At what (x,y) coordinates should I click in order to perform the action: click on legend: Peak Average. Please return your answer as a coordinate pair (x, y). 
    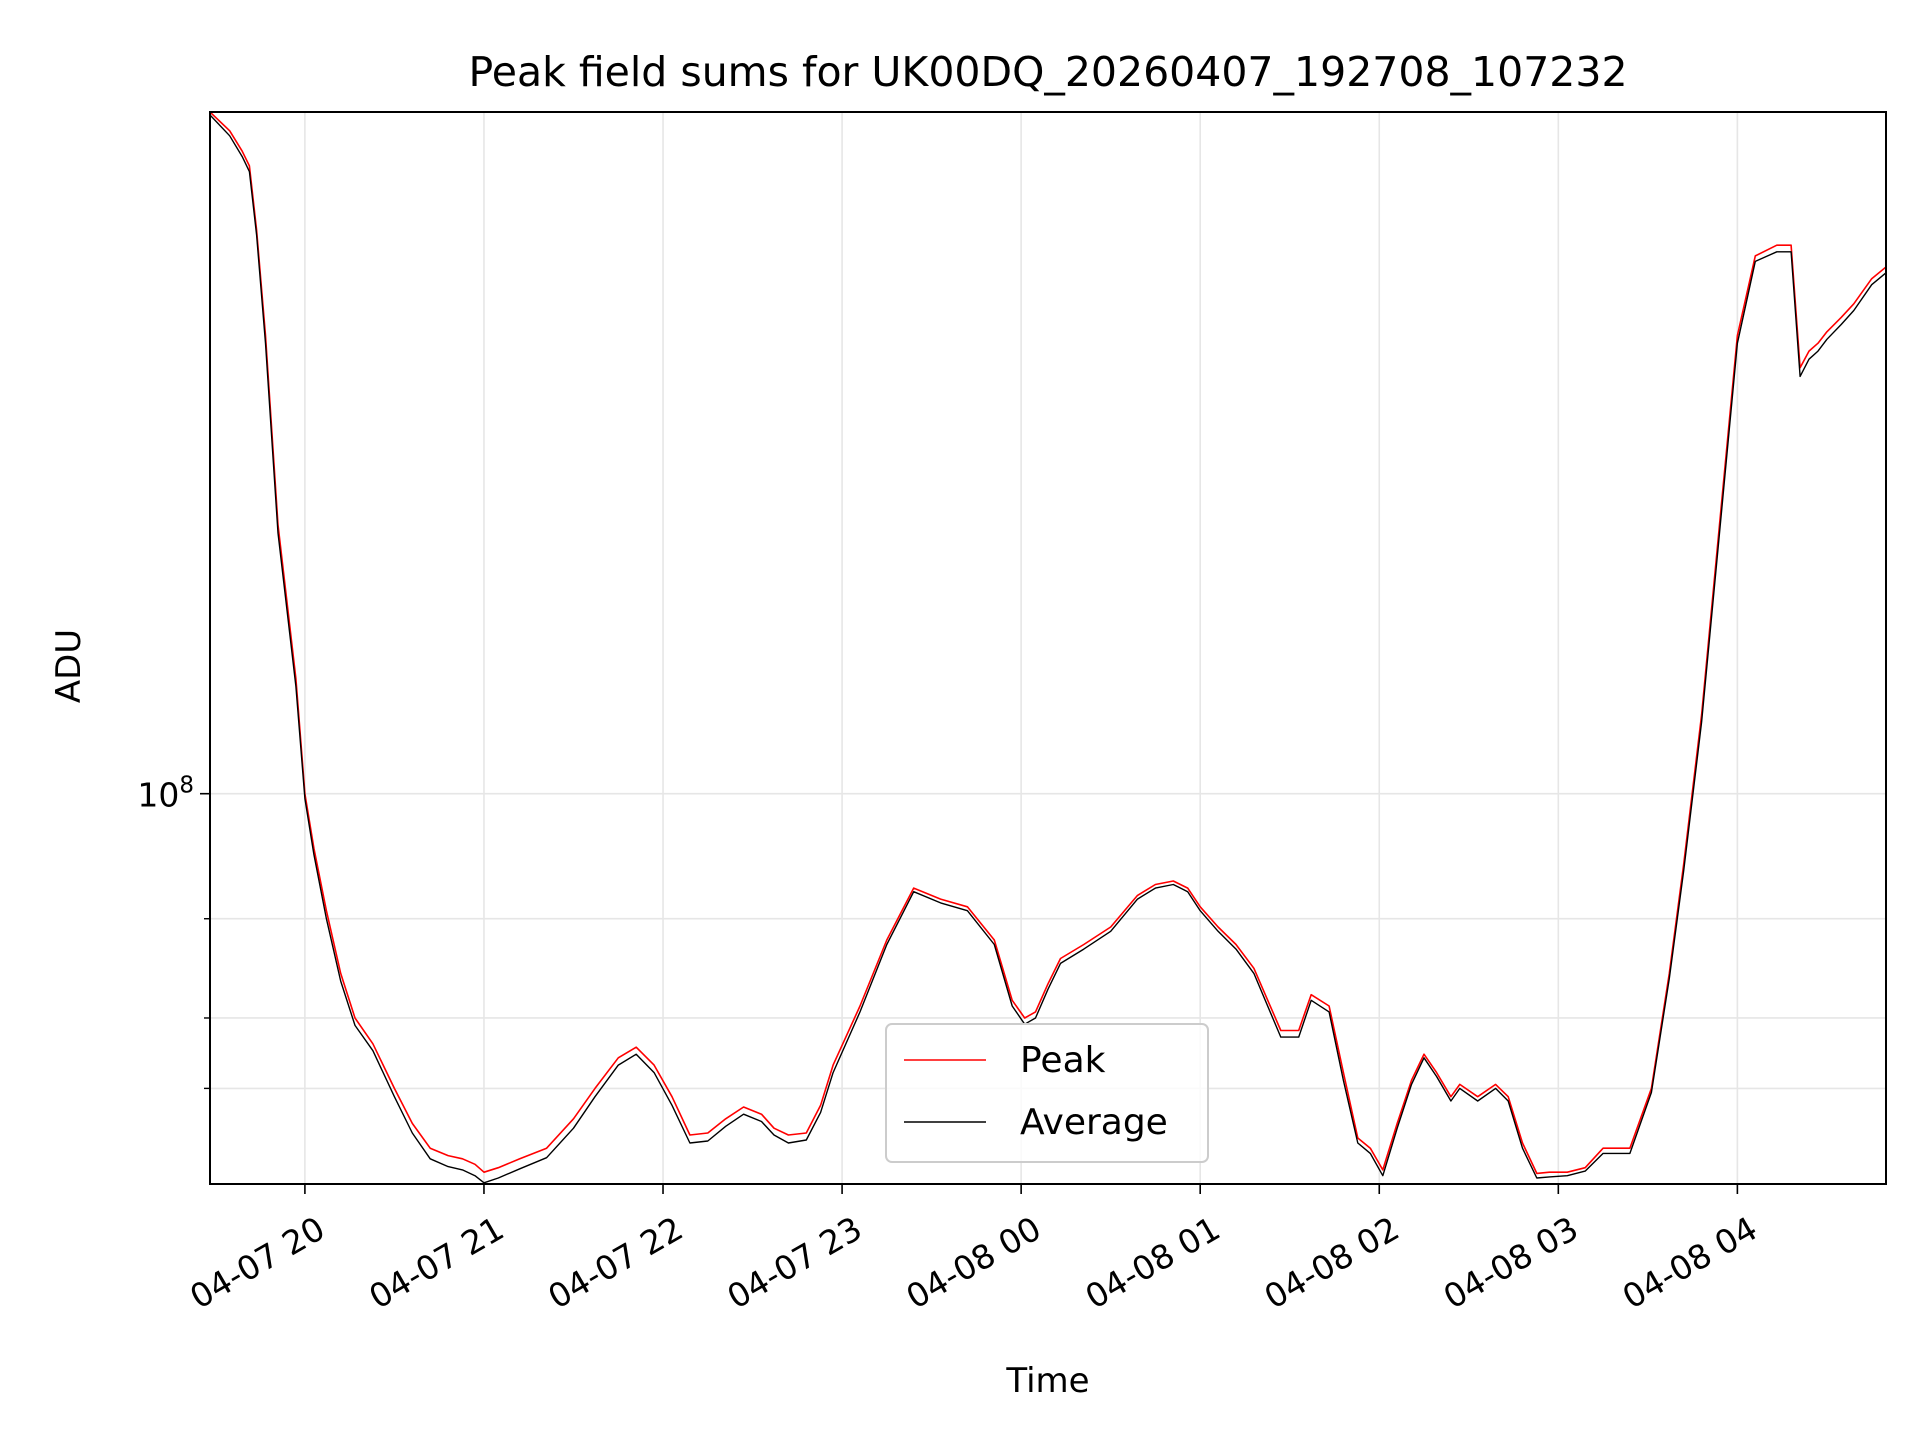
    Looking at the image, I should click on (1047, 1093).